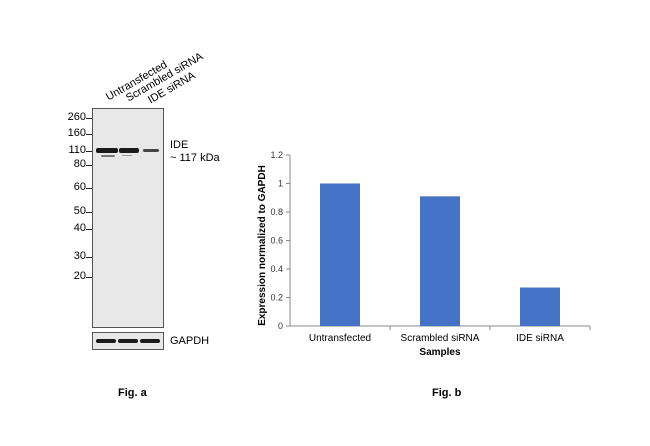  What do you see at coordinates (447, 393) in the screenshot?
I see `fig-b-caption: Fig. b` at bounding box center [447, 393].